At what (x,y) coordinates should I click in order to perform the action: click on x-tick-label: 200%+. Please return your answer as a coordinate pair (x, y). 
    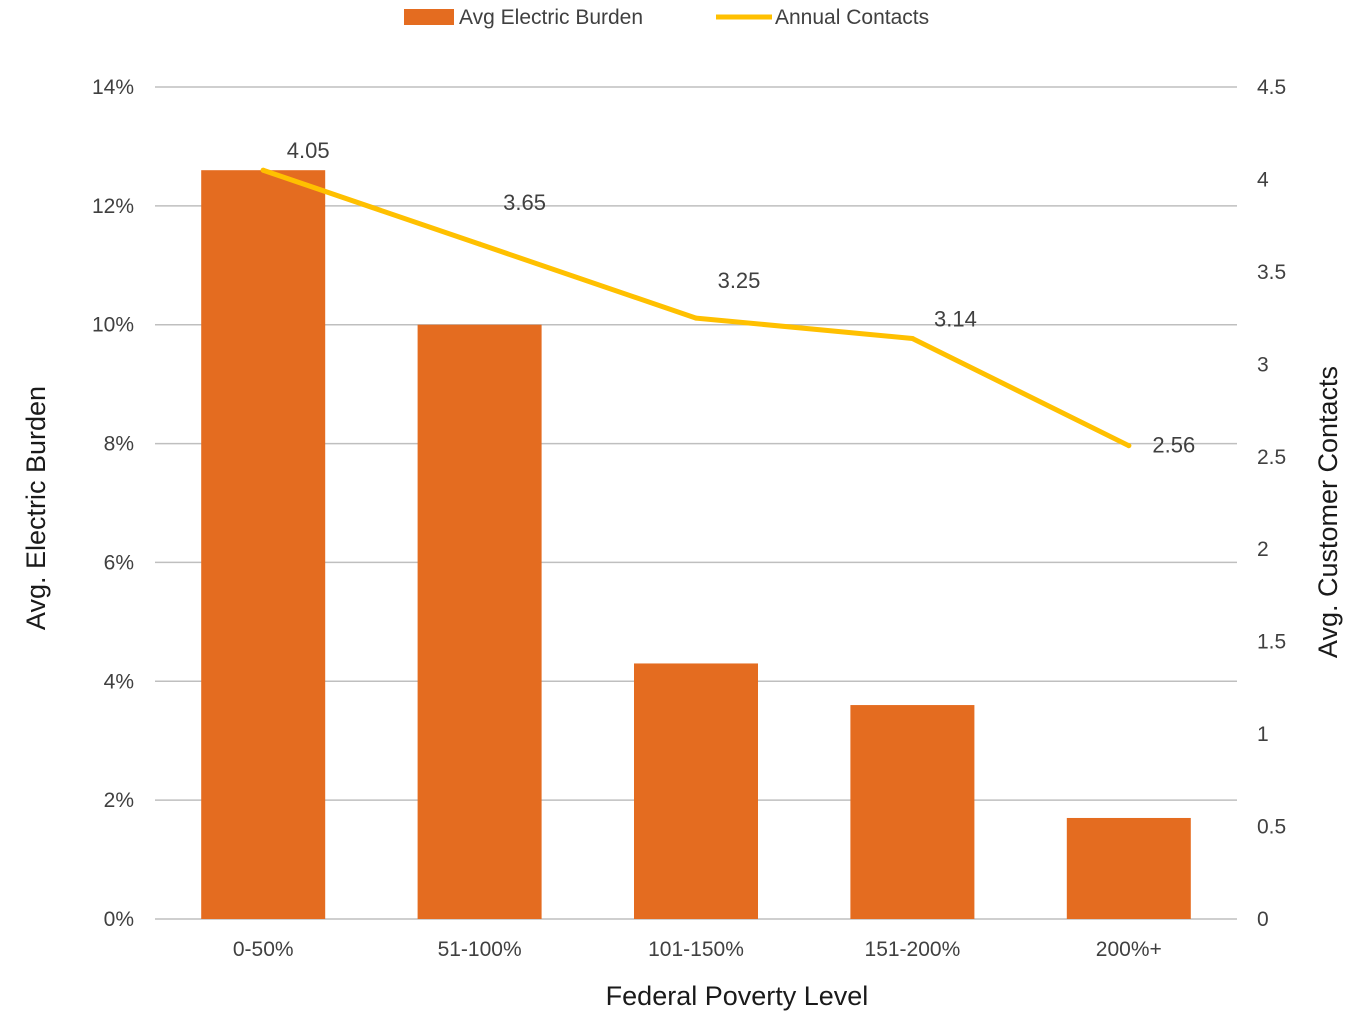
    Looking at the image, I should click on (1129, 949).